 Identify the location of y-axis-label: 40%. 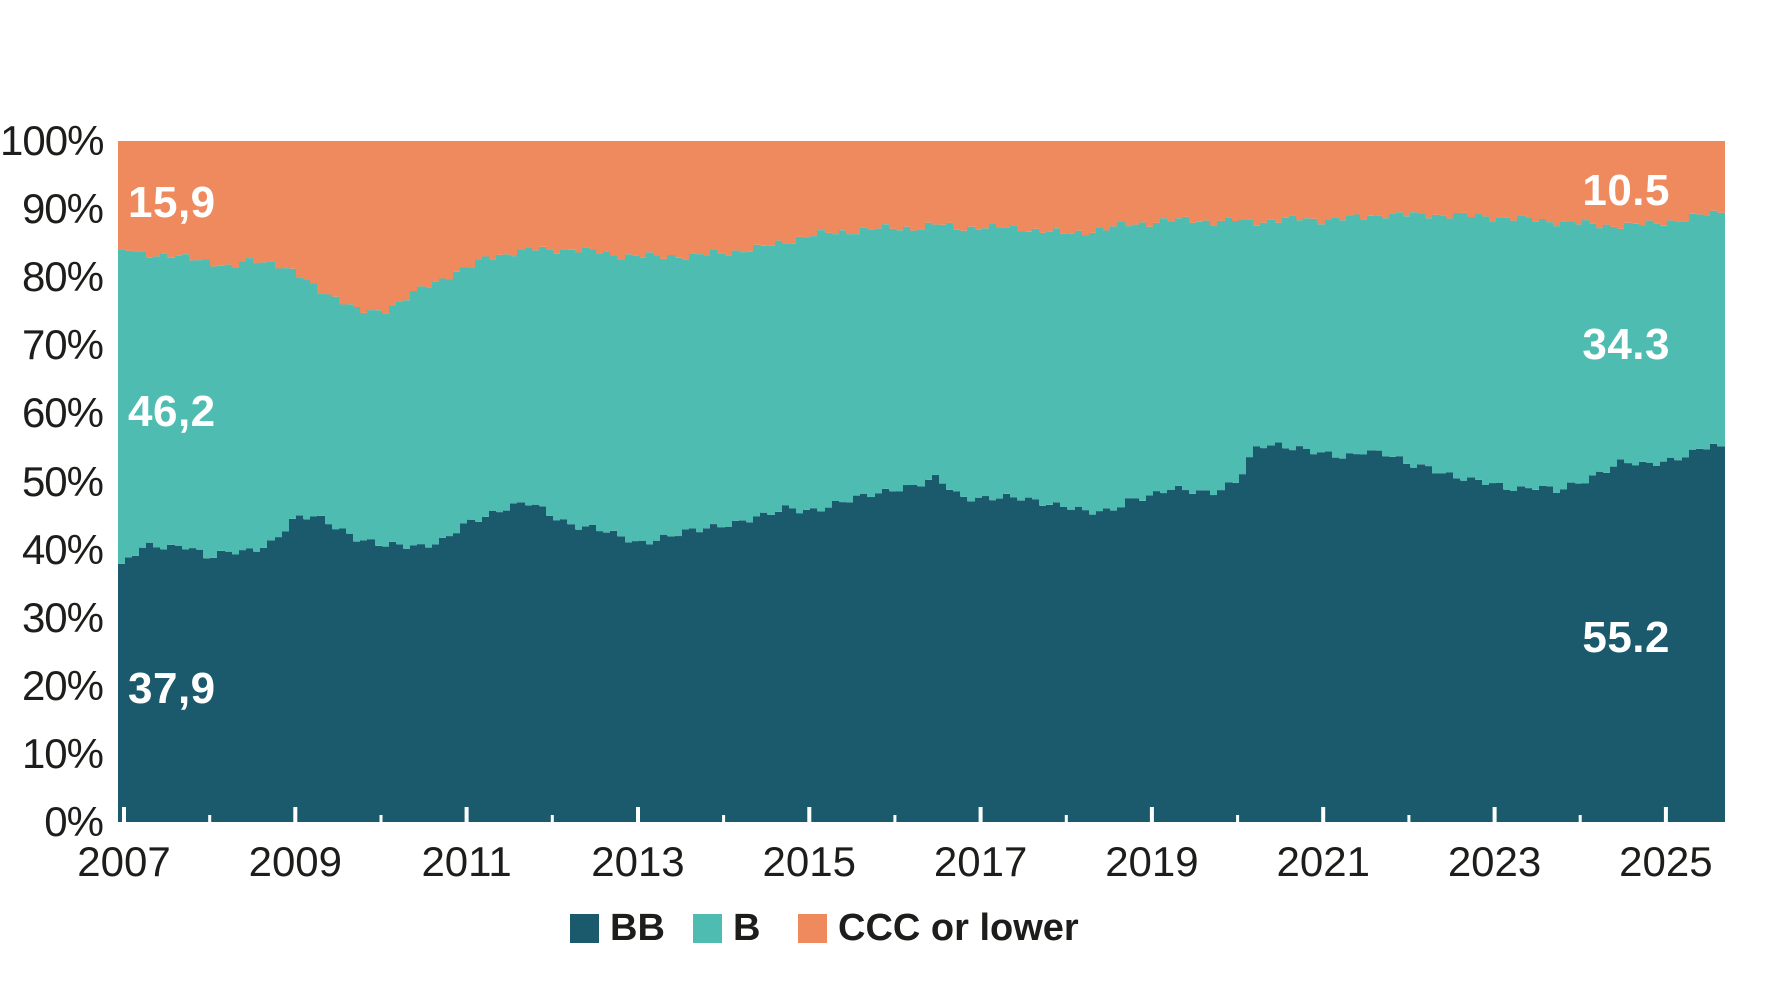
(62, 549).